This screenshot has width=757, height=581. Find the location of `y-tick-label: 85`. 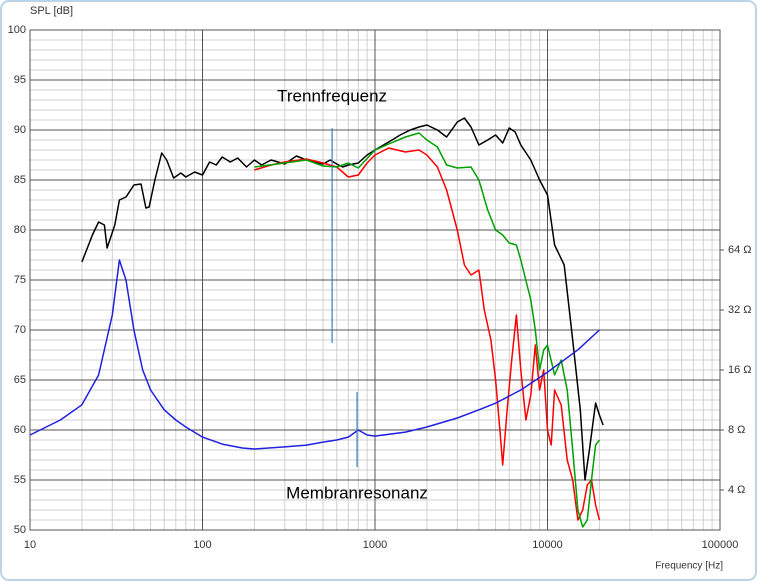

y-tick-label: 85 is located at coordinates (20, 180).